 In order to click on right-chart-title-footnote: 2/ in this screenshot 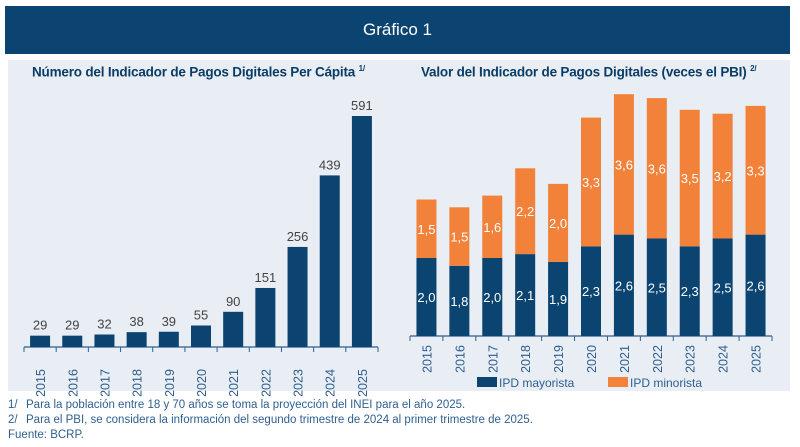, I will do `click(753, 68)`.